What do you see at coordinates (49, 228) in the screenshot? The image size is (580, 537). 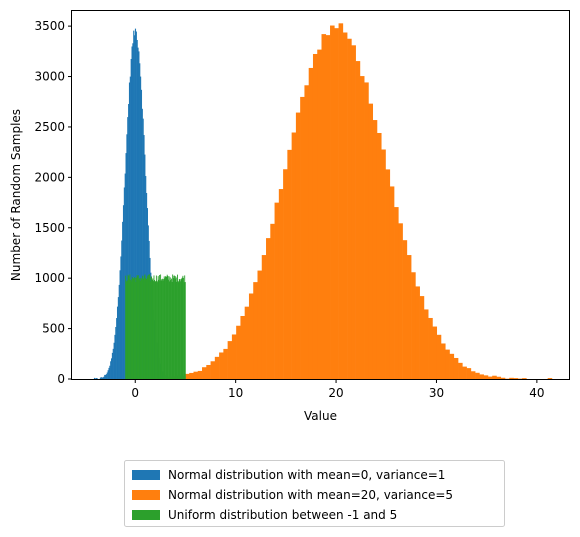 I see `y-tick-label: 1500` at bounding box center [49, 228].